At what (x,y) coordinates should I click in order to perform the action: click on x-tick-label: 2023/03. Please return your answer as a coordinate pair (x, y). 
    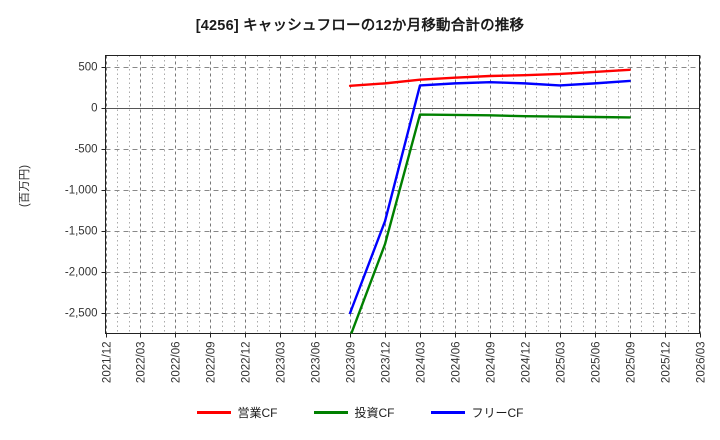
    Looking at the image, I should click on (282, 363).